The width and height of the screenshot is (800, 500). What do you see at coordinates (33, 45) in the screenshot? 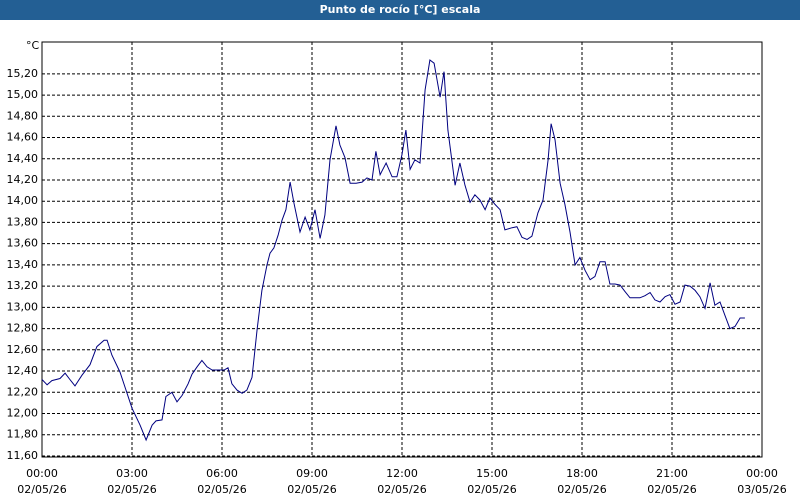
I see `y-axis-label: °C` at bounding box center [33, 45].